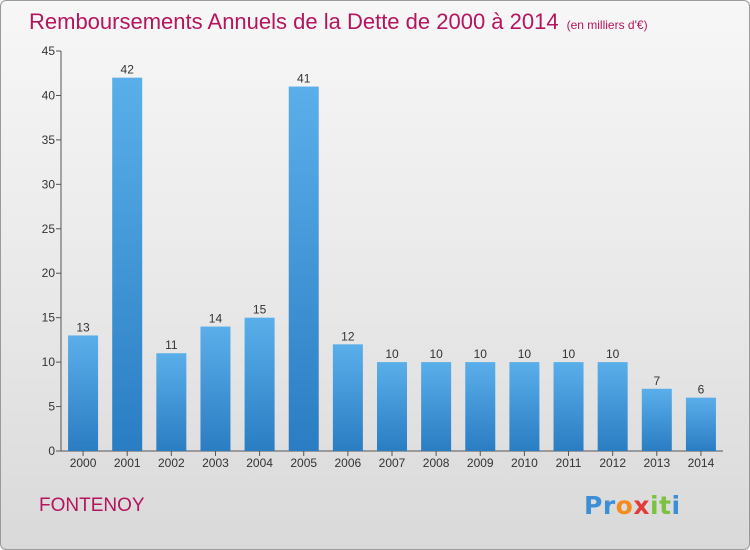  Describe the element at coordinates (624, 505) in the screenshot. I see `logo-letter: o` at that location.